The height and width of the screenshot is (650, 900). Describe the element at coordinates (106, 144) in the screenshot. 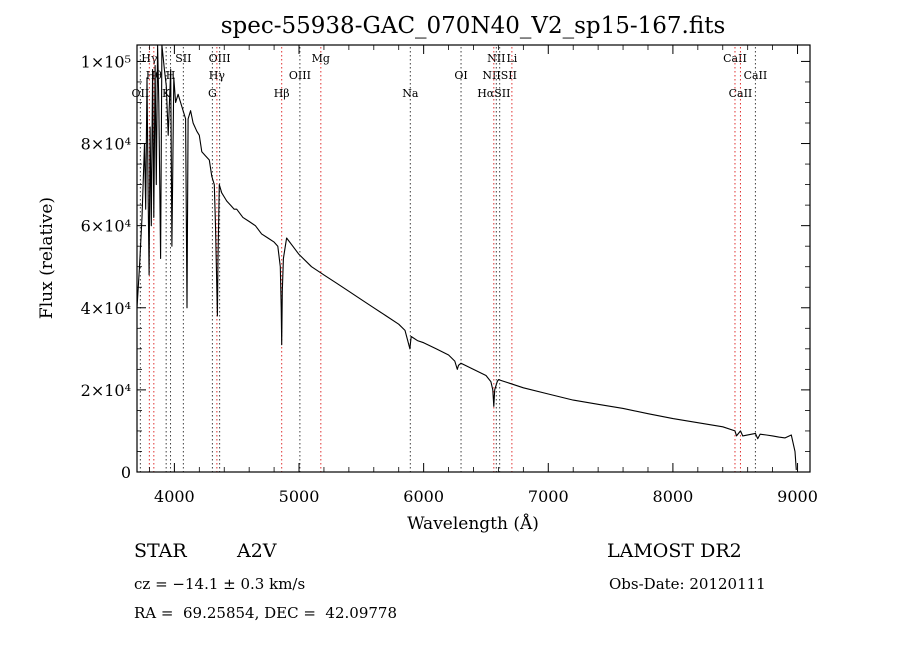

I see `y-tick-label: 8×10⁴` at that location.